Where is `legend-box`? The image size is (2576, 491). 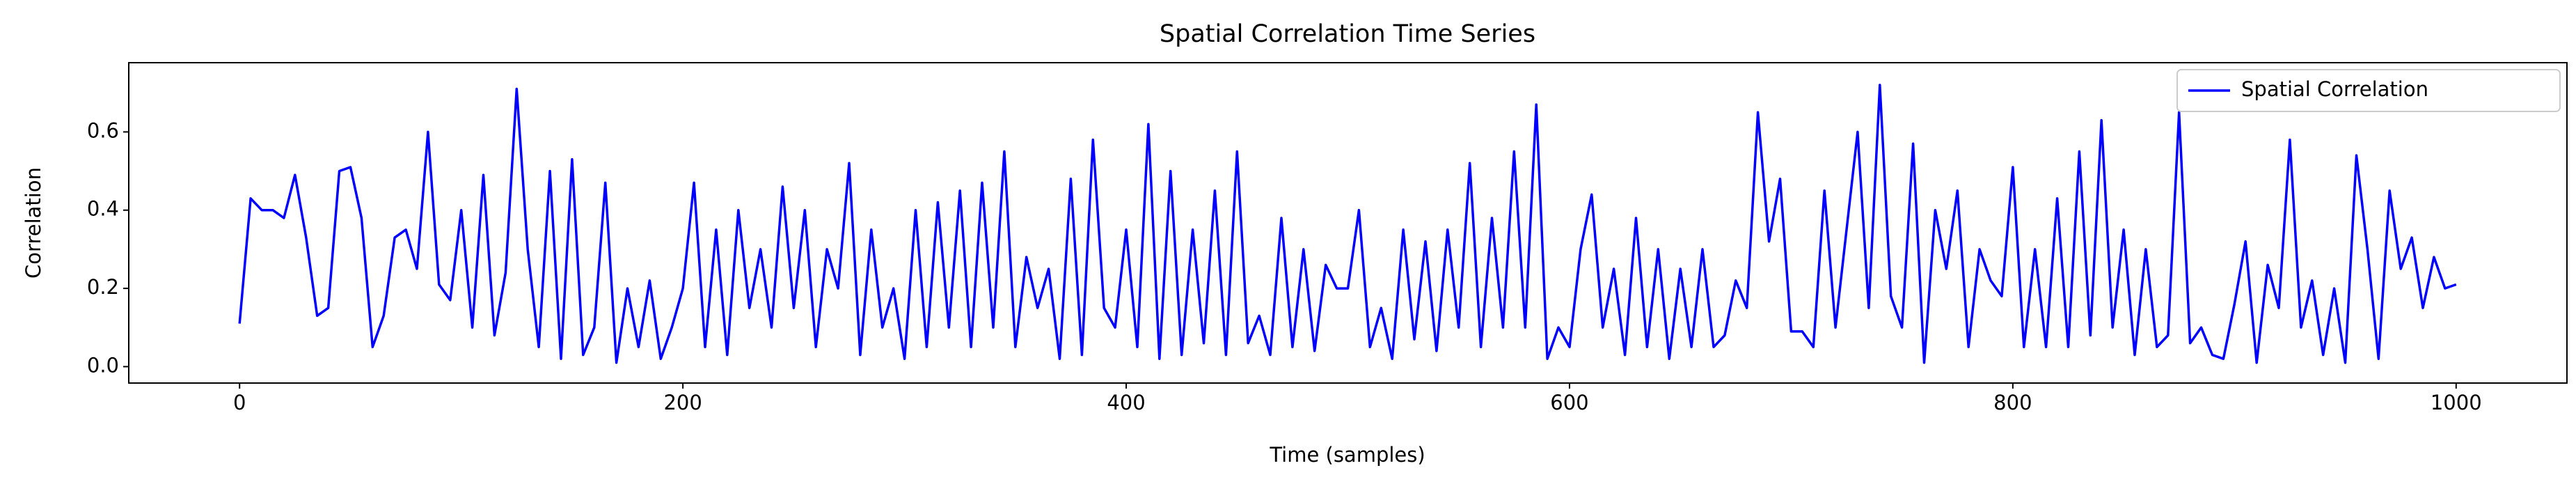
legend-box is located at coordinates (2368, 91).